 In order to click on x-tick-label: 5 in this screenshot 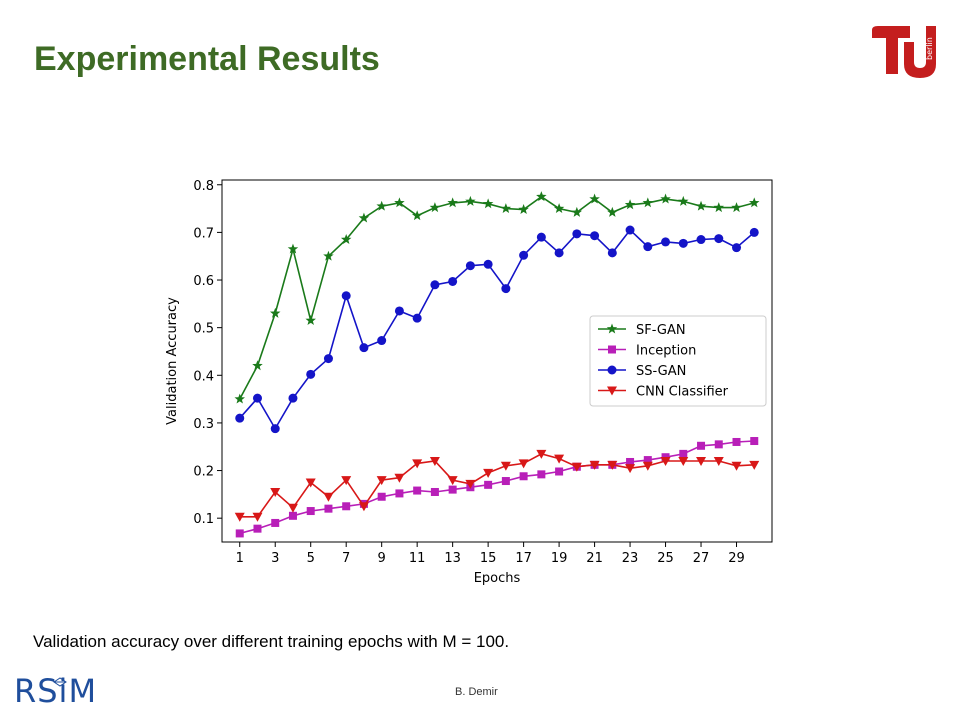, I will do `click(311, 558)`.